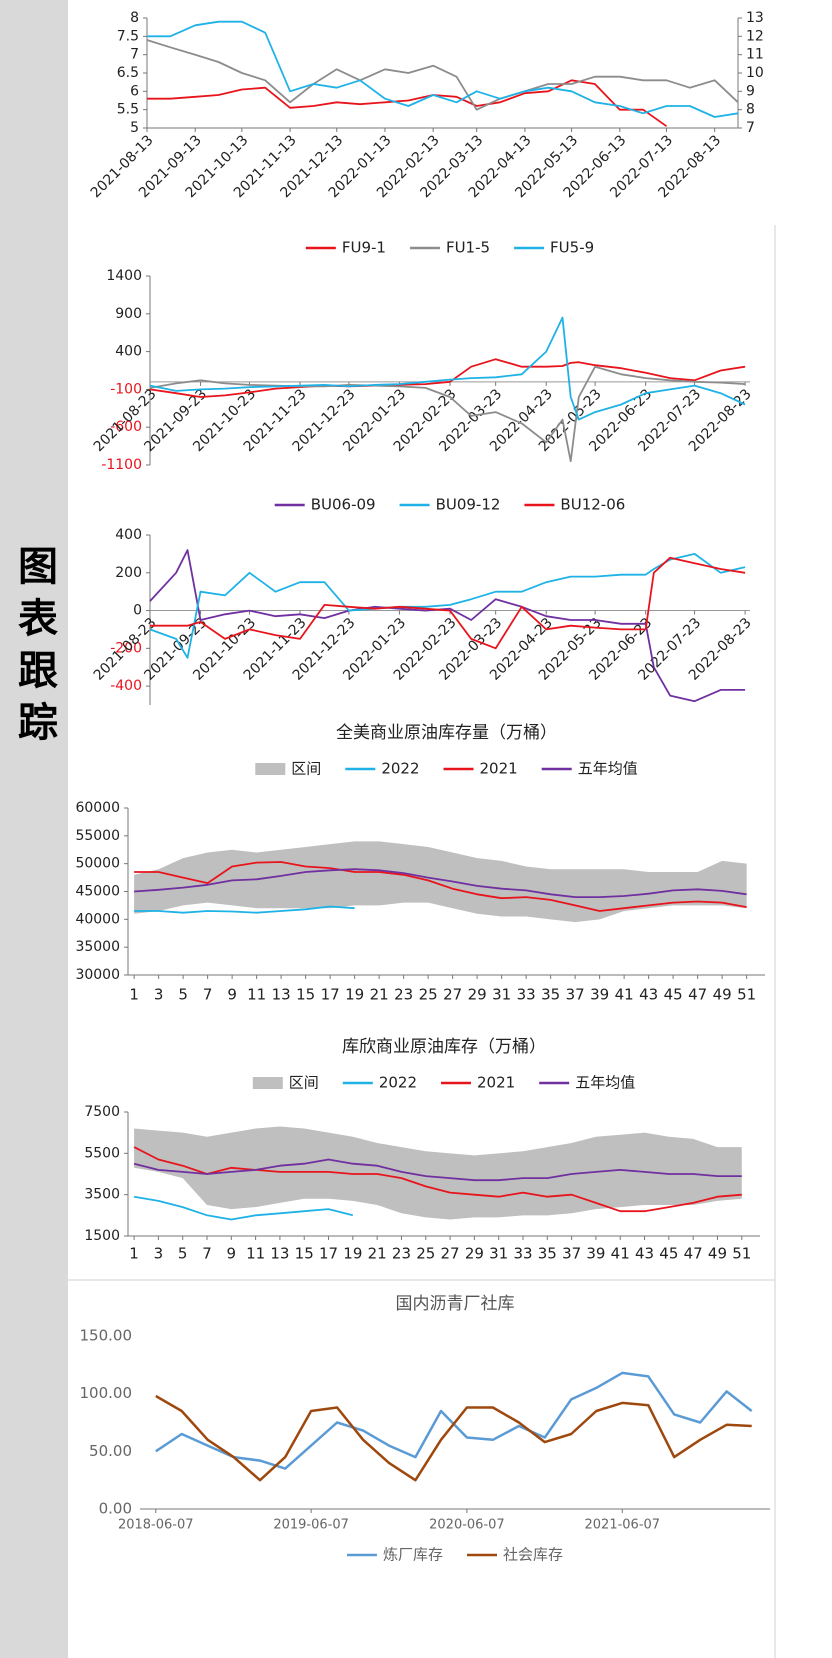  I want to click on y-tick-label: 200, so click(128, 573).